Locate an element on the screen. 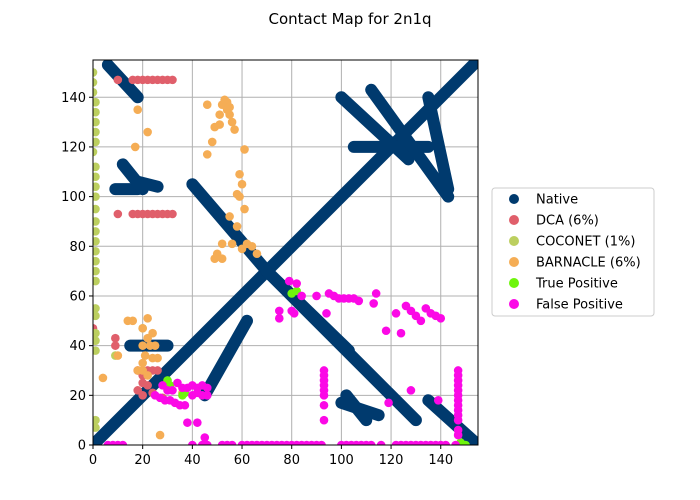 This screenshot has width=700, height=500. y-tick-label: 100 is located at coordinates (73, 197).